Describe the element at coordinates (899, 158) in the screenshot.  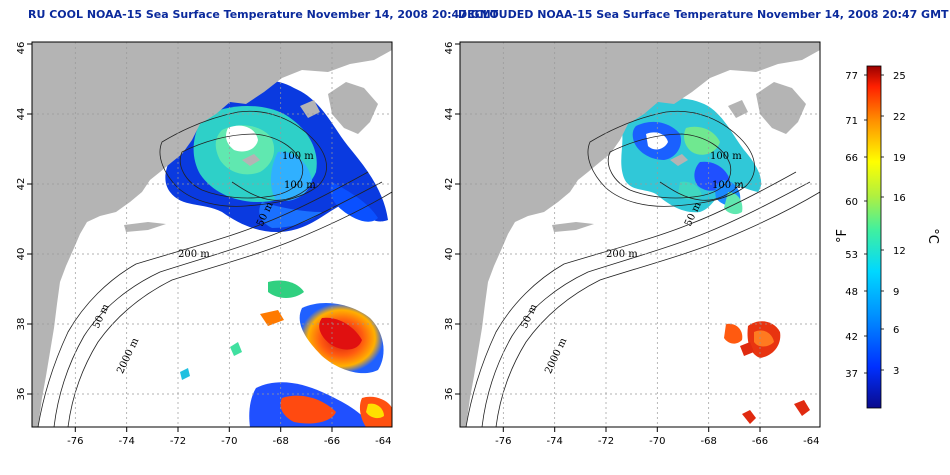
I see `celsius-tick: 19` at that location.